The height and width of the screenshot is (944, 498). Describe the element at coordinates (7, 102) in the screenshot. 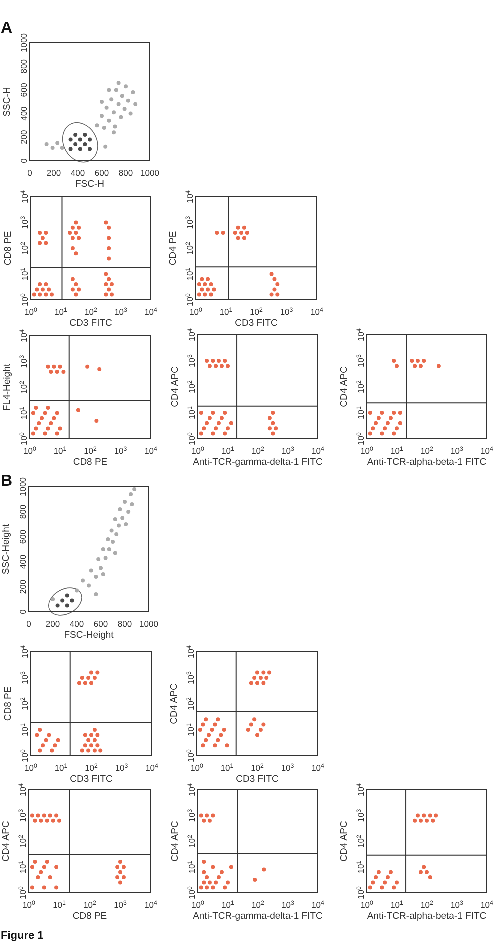

I see `y-axis-title: SSC-H` at that location.